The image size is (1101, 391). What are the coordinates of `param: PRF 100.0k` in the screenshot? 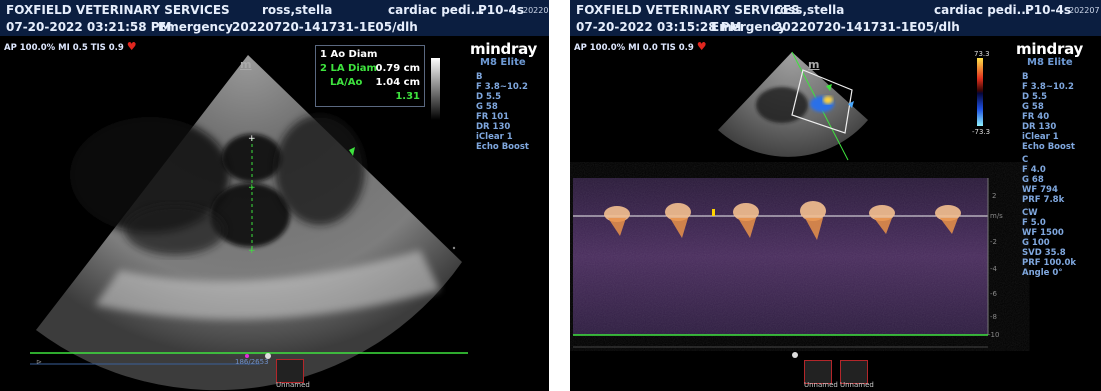 It's located at (1049, 263).